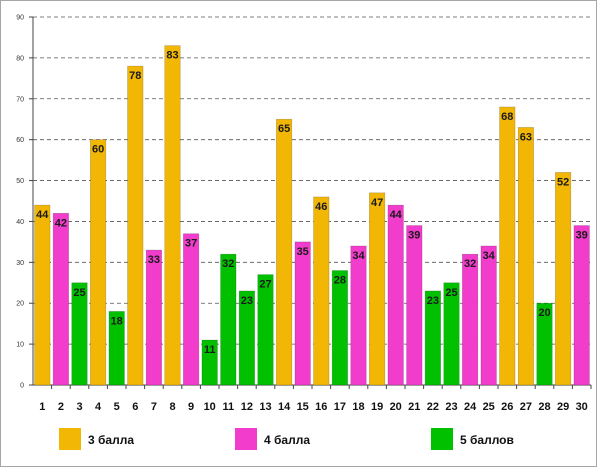  What do you see at coordinates (526, 407) in the screenshot?
I see `x-tick-label: 27` at bounding box center [526, 407].